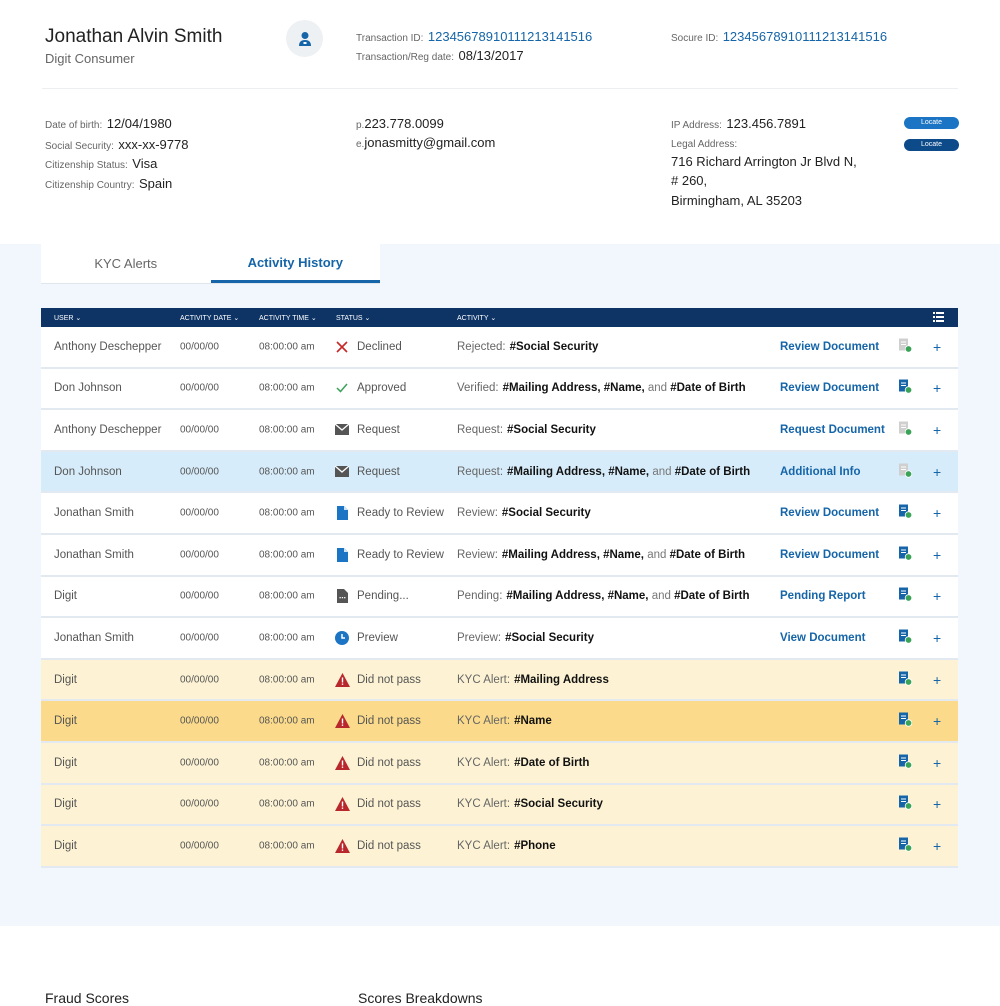  Describe the element at coordinates (832, 429) in the screenshot. I see `action-link: Request Document` at that location.